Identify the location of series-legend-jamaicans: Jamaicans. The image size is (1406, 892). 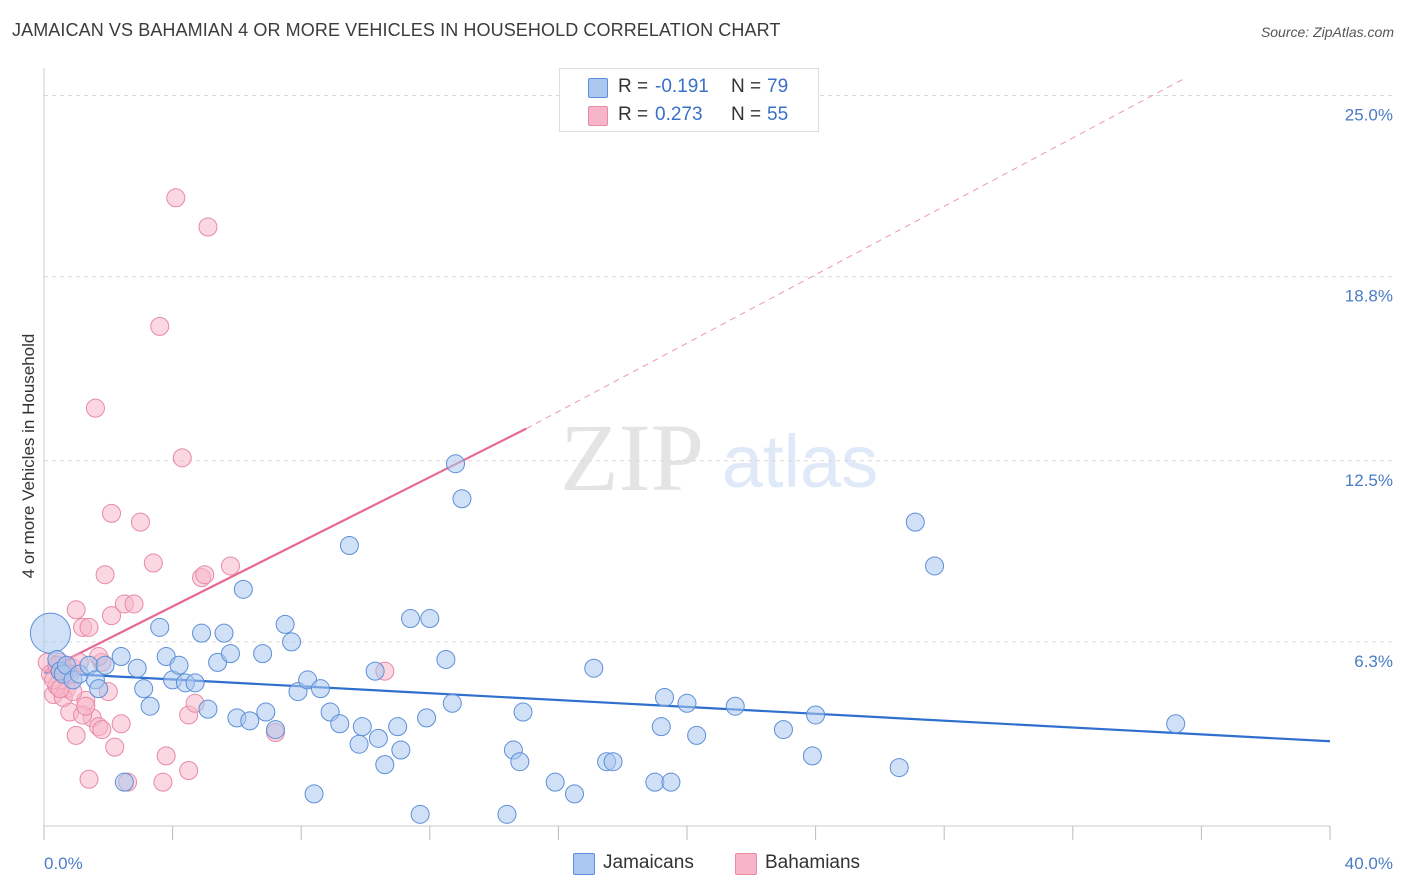
(643, 864).